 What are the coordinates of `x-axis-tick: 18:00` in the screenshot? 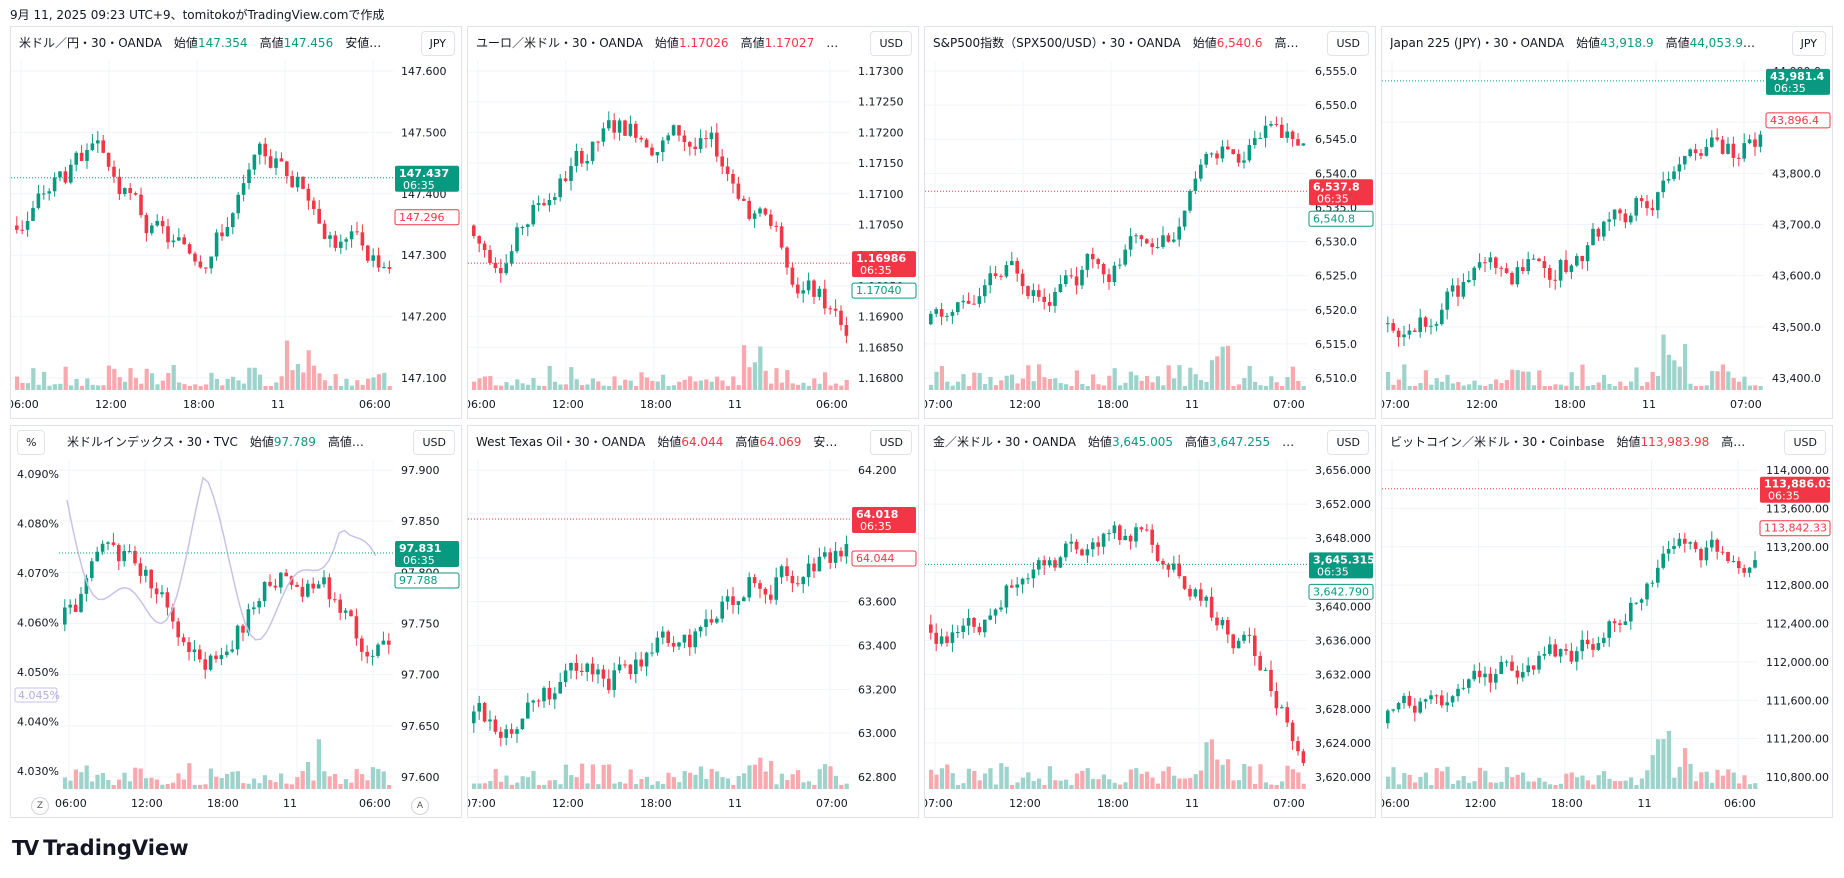 It's located at (1113, 803).